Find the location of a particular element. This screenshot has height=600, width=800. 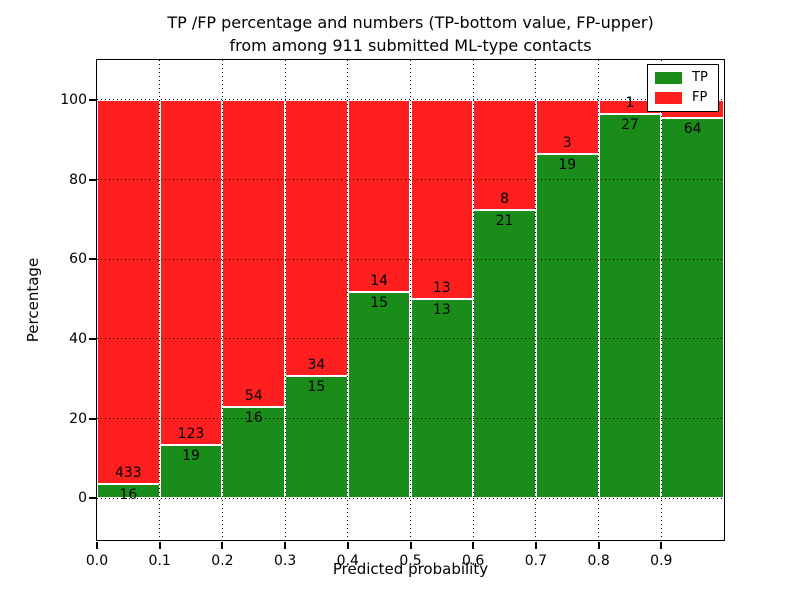

legend-patch-tp is located at coordinates (668, 77).